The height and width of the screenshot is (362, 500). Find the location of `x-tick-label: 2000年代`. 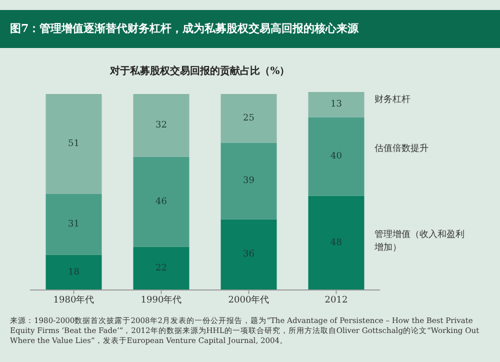

x-tick-label: 2000年代 is located at coordinates (249, 300).